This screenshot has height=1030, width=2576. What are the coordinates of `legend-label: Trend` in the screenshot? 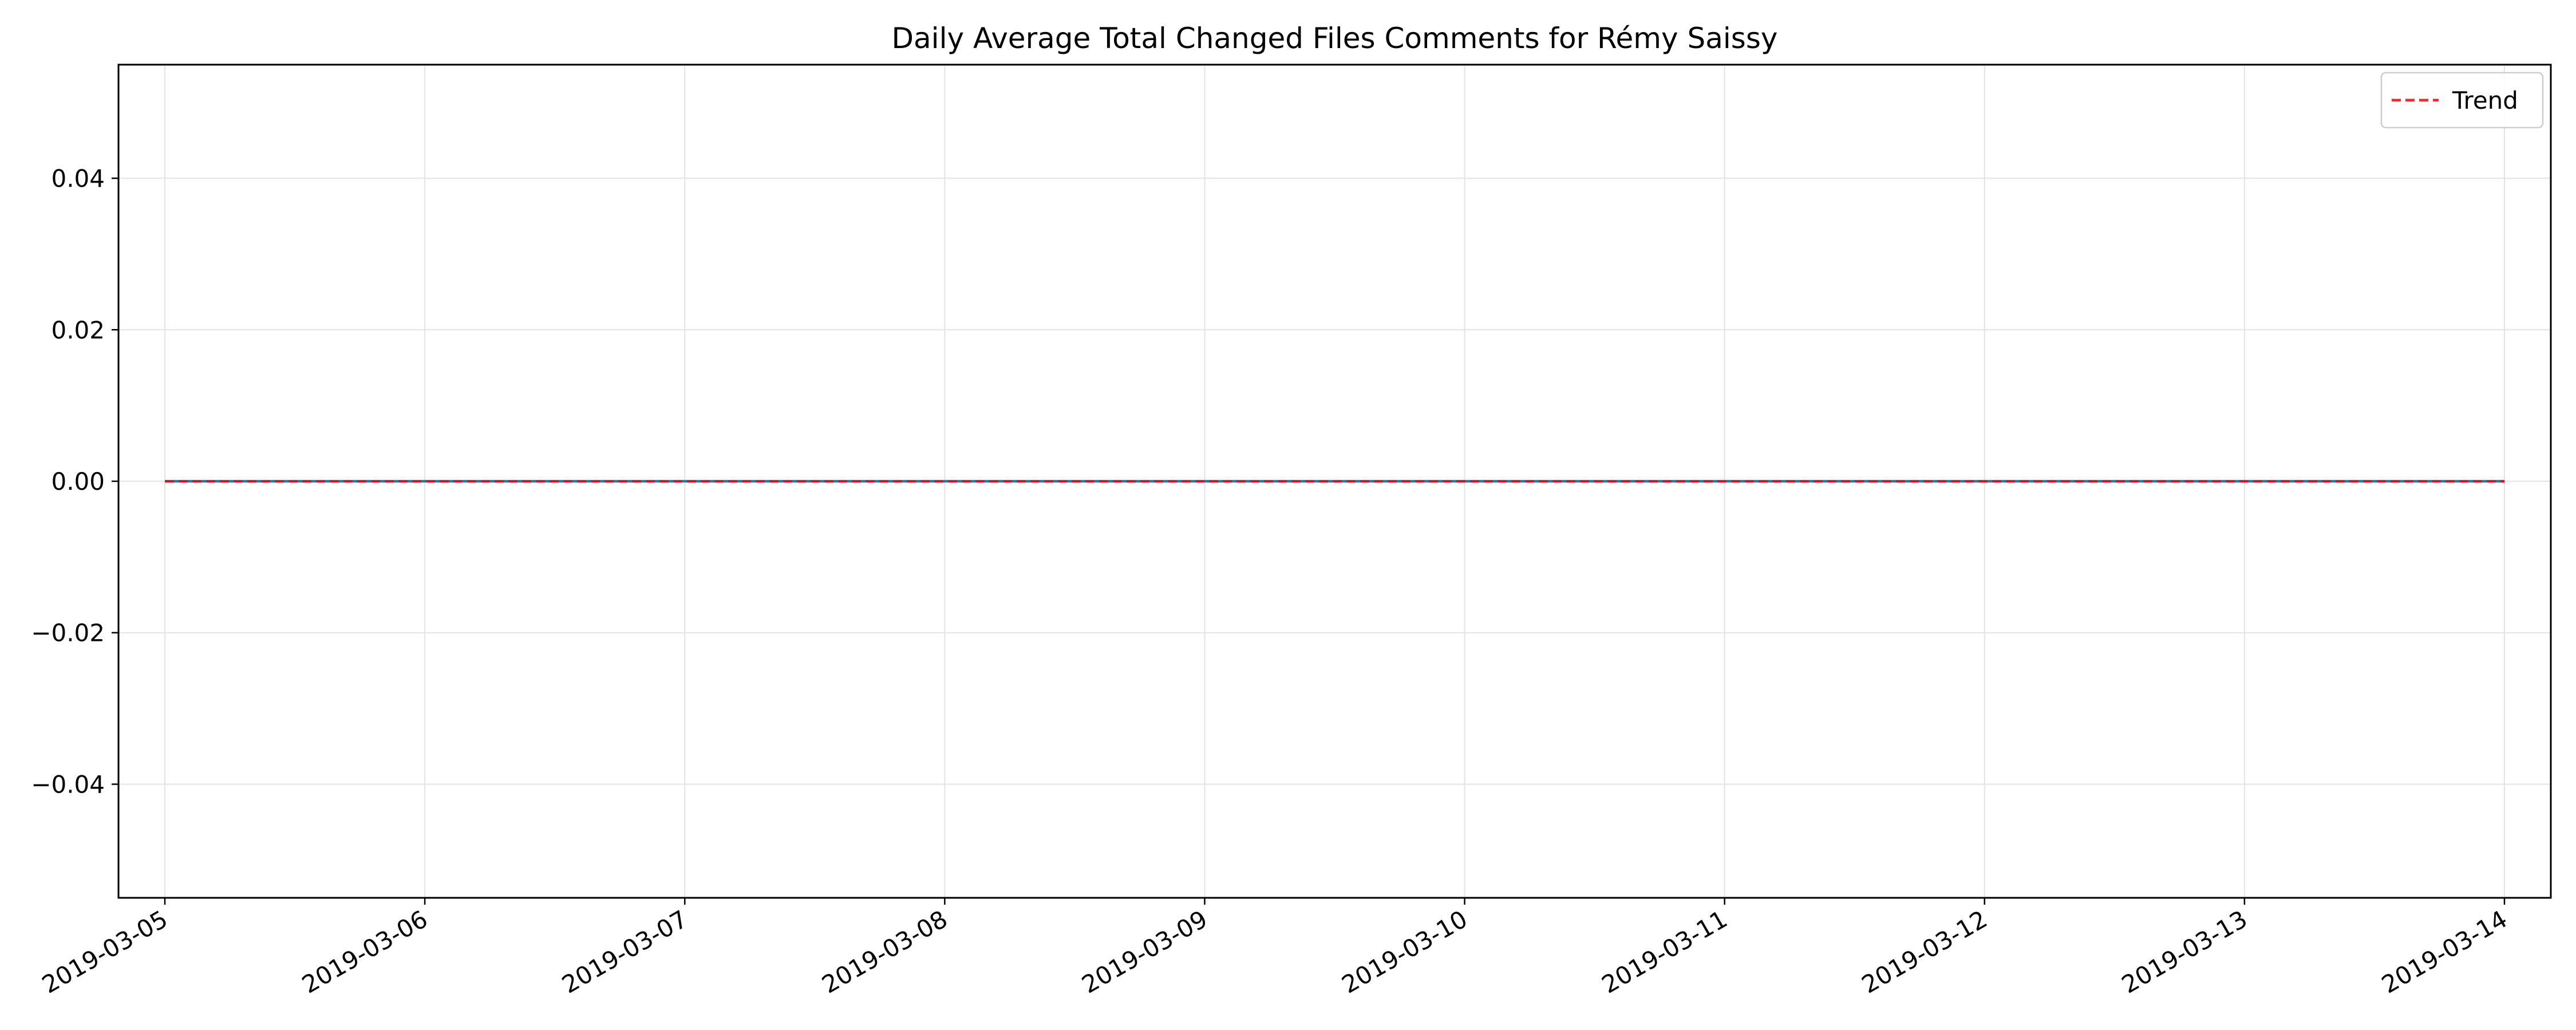 It's located at (2485, 100).